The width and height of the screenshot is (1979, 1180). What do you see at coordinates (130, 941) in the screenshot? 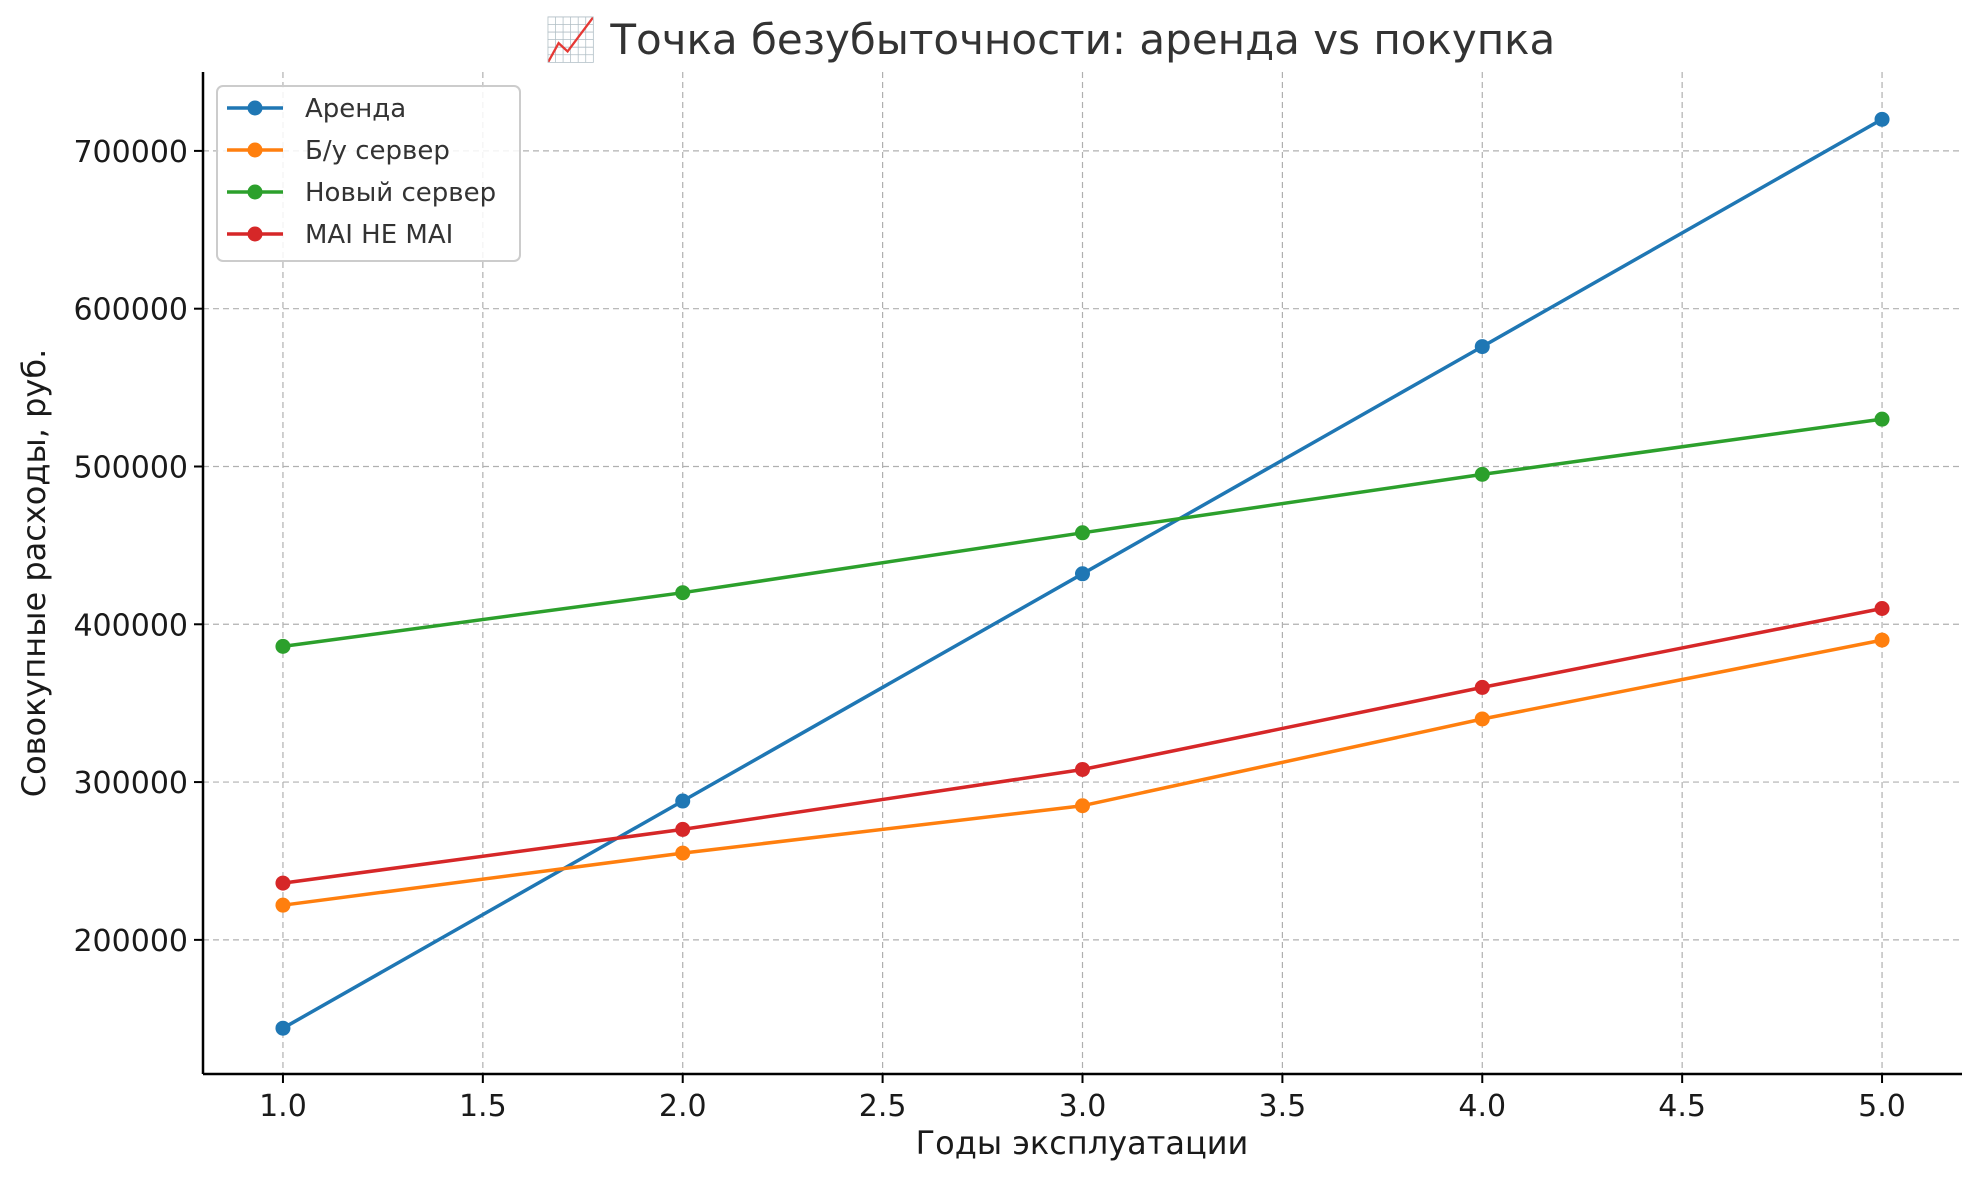
I see `y-tick-label: 200000` at bounding box center [130, 941].